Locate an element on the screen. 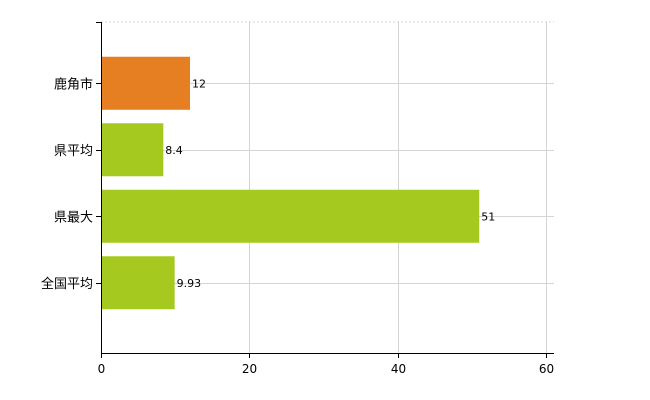 This screenshot has height=400, width=650. data-label-2: 51 is located at coordinates (488, 216).